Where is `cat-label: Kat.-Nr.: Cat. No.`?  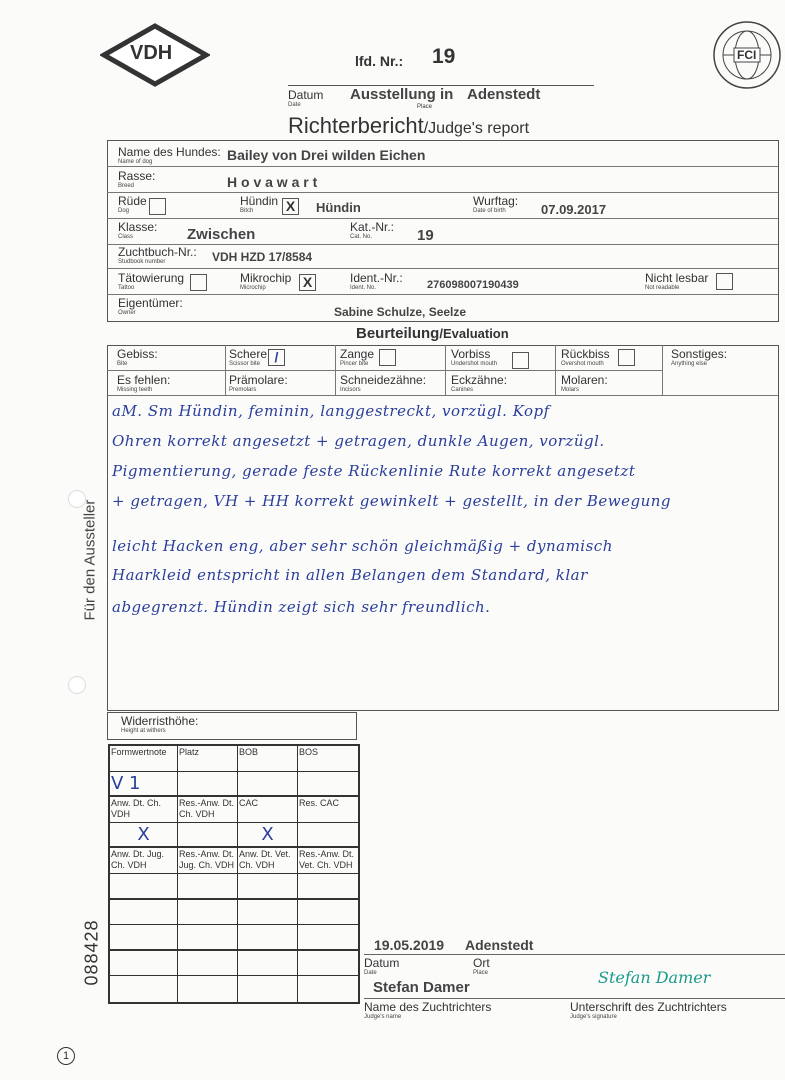 cat-label: Kat.-Nr.: Cat. No. is located at coordinates (372, 230).